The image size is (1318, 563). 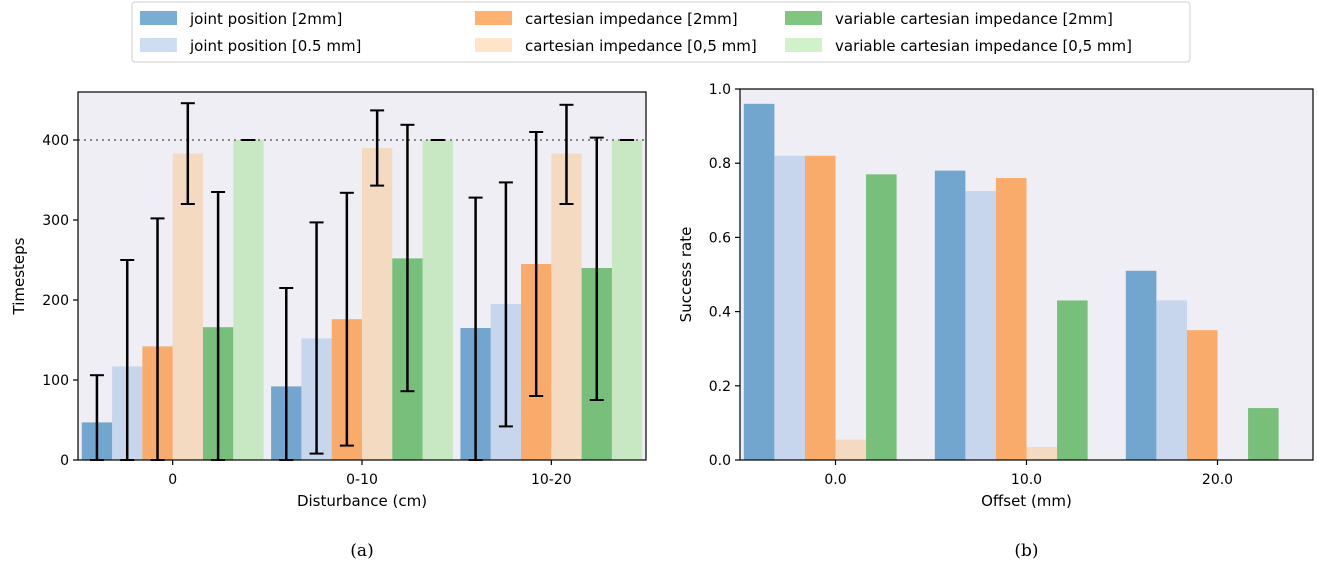 I want to click on legend-label: variable cartesian impedance [0,5 mm], so click(x=983, y=46).